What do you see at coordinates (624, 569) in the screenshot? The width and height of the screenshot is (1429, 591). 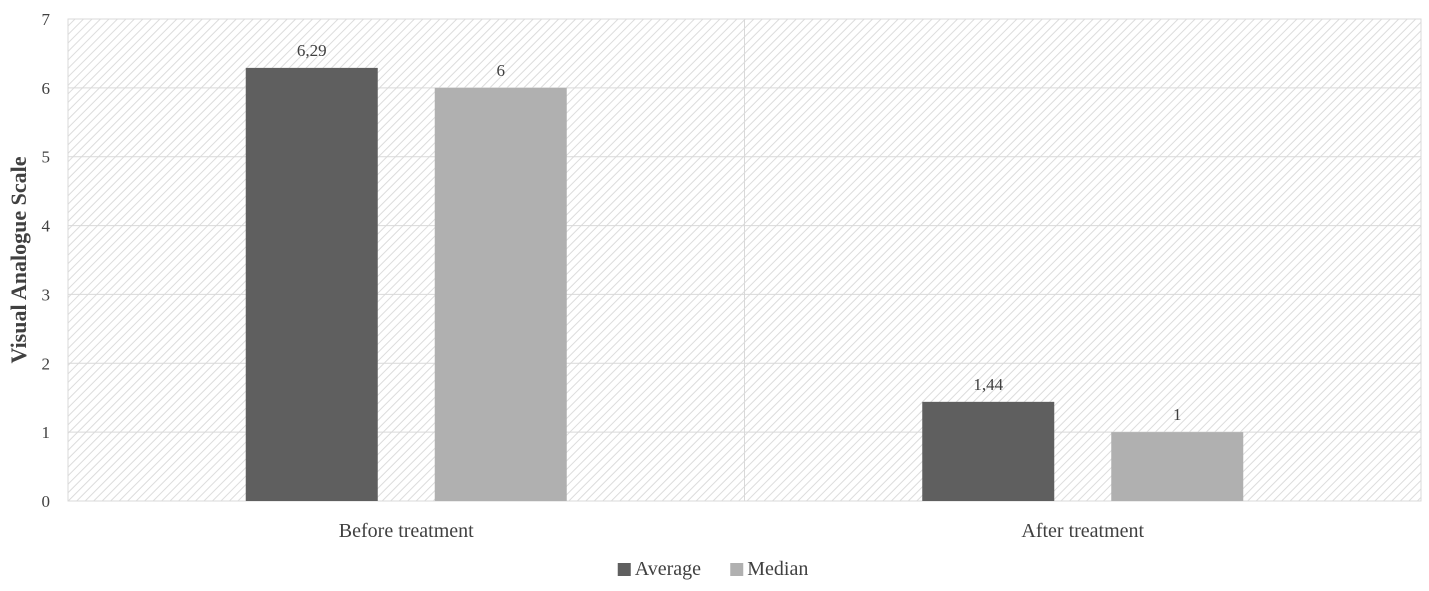 I see `legend-swatch-average` at bounding box center [624, 569].